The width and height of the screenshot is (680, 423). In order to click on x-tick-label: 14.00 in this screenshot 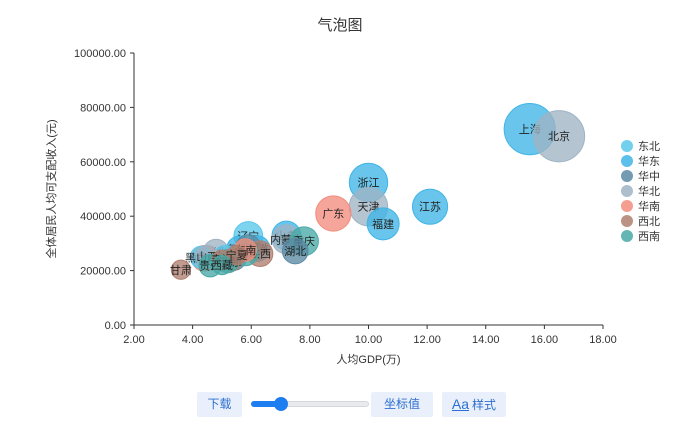, I will do `click(486, 340)`.